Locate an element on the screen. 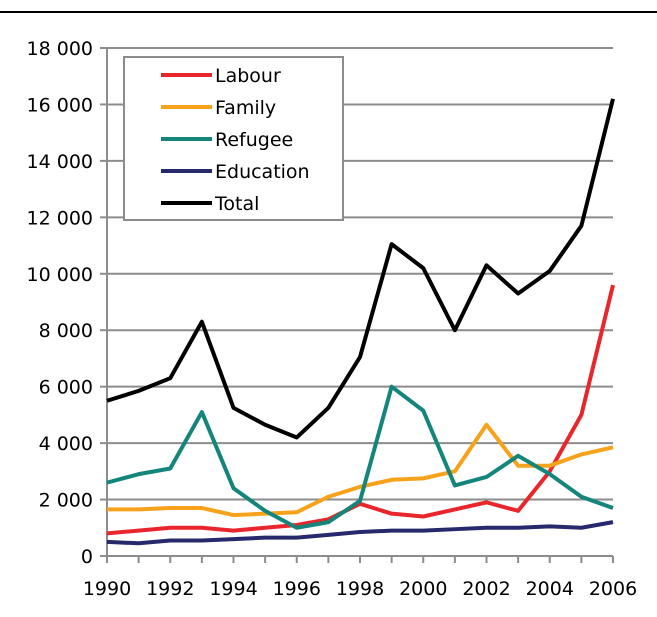 The width and height of the screenshot is (657, 617). legend-label: Education is located at coordinates (262, 172).